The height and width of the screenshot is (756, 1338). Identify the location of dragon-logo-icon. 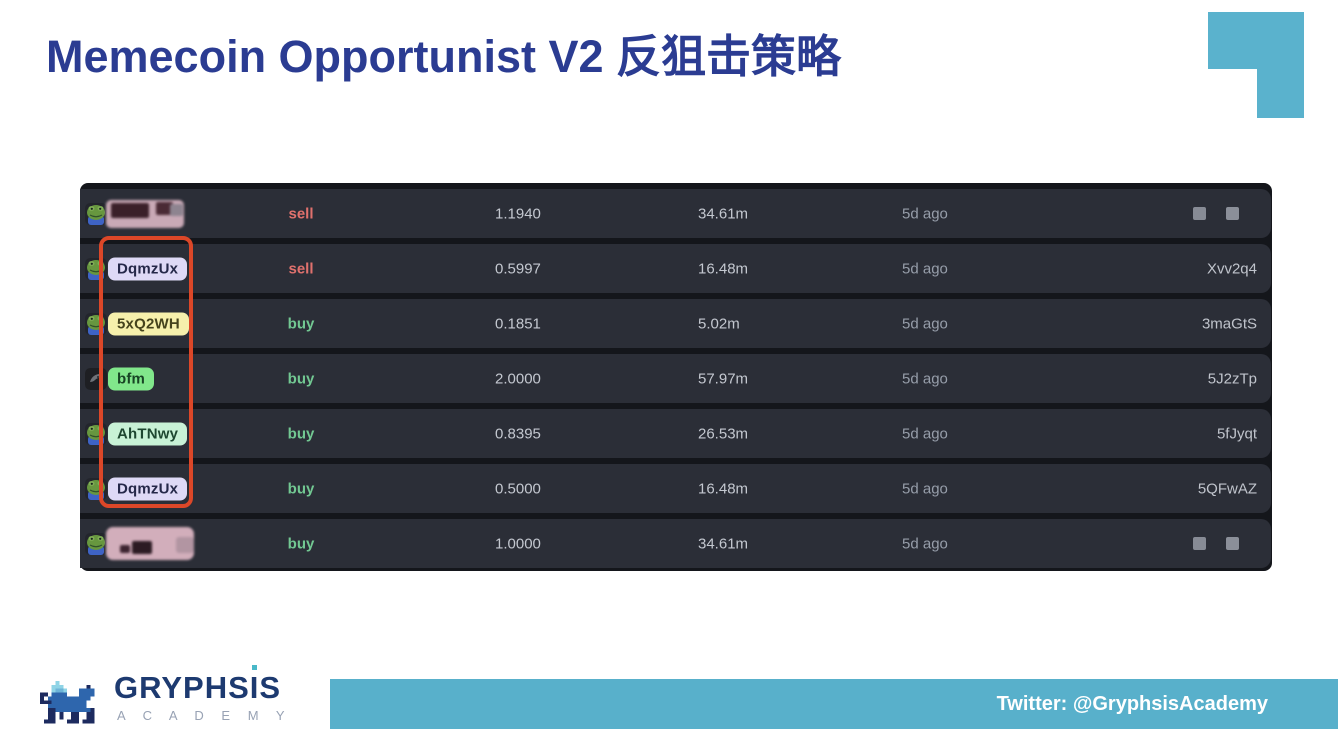
(67, 702).